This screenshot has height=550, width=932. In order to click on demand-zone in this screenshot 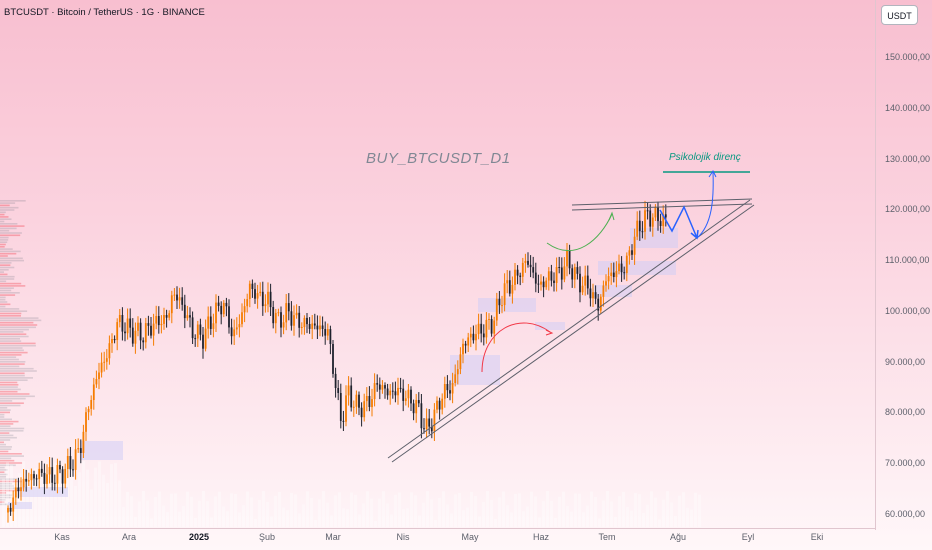, I will do `click(507, 305)`.